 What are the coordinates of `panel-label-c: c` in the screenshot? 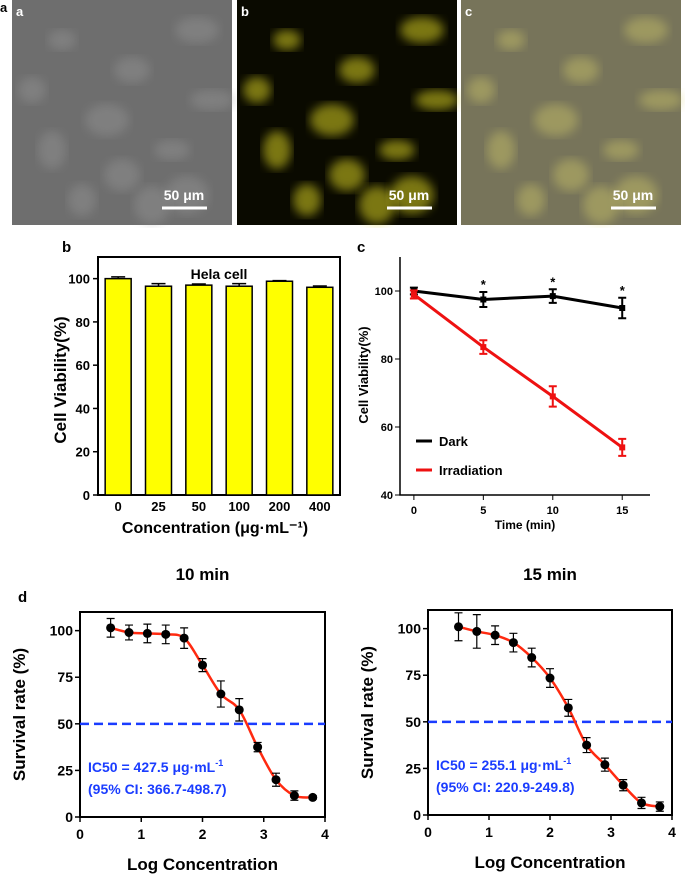 It's located at (361, 247).